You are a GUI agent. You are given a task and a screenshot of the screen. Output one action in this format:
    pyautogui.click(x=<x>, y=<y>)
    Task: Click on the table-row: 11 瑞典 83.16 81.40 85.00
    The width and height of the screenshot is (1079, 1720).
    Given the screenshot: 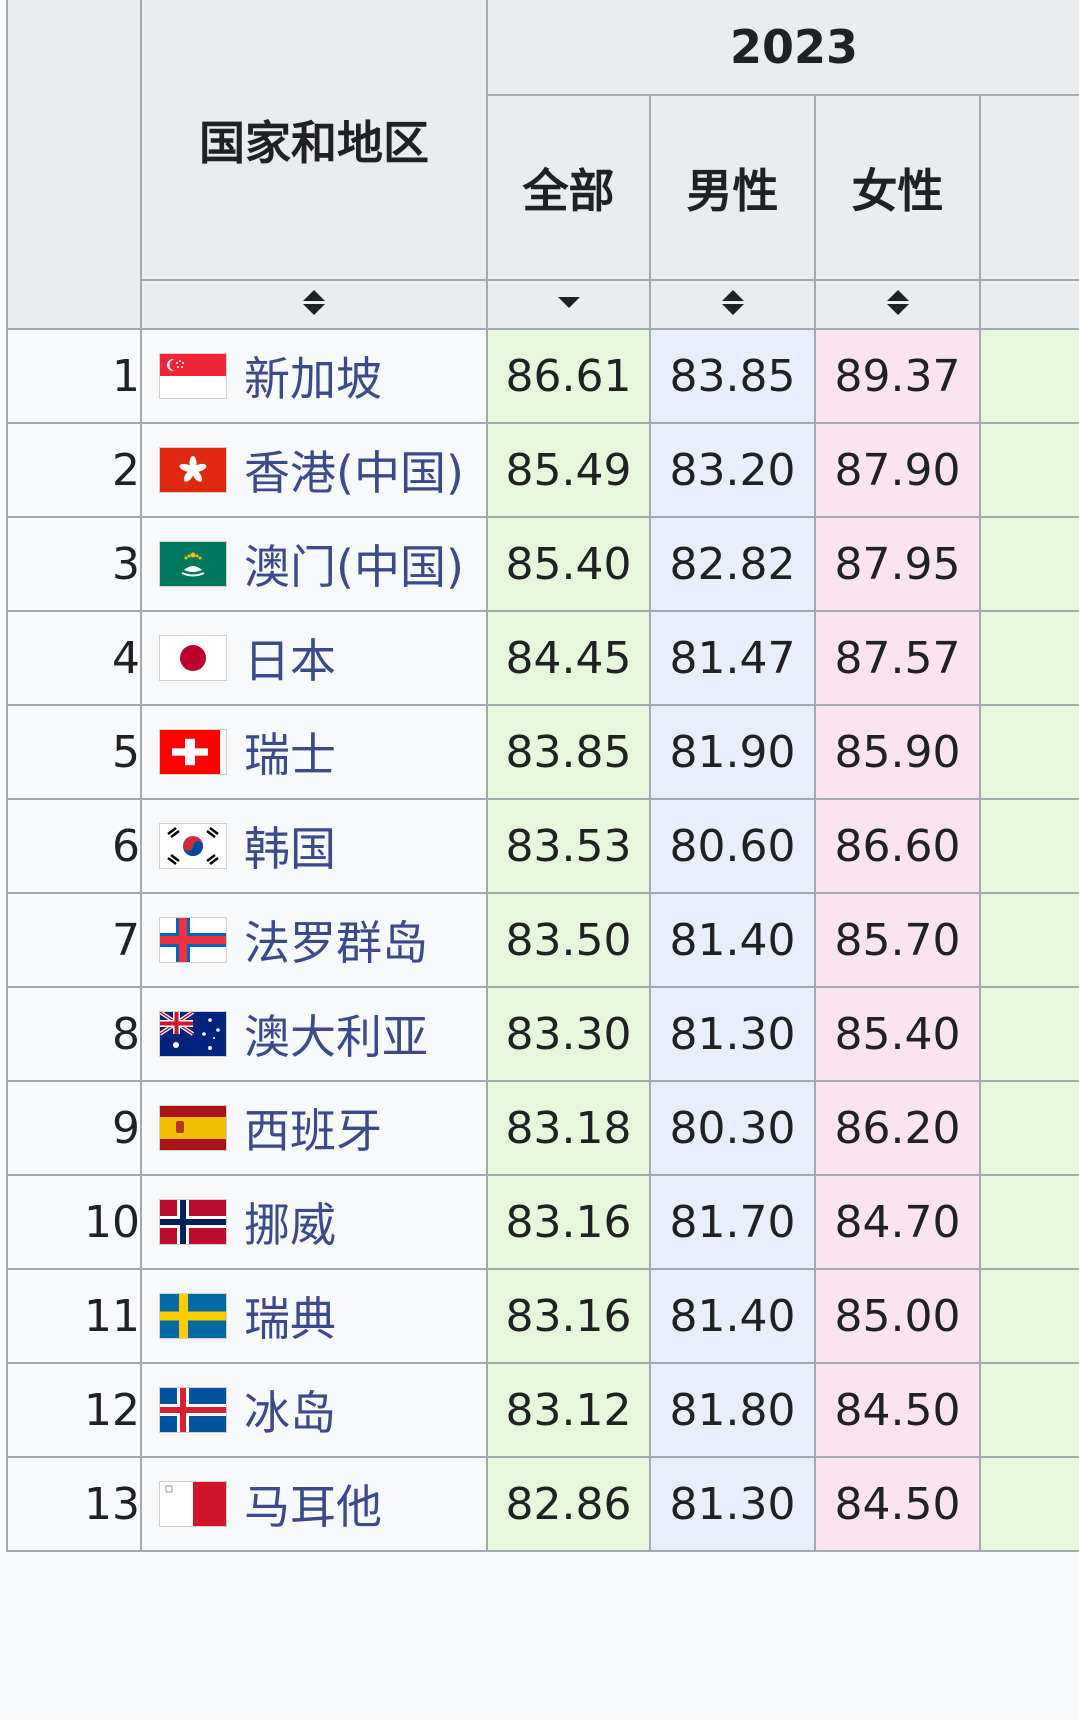 What is the action you would take?
    pyautogui.click(x=542, y=1316)
    